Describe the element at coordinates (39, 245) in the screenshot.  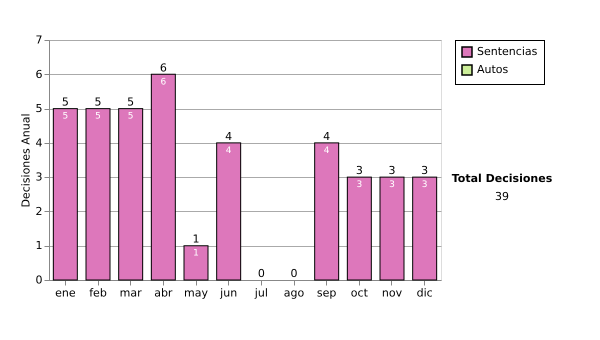
I see `y-tick-label: 1` at that location.